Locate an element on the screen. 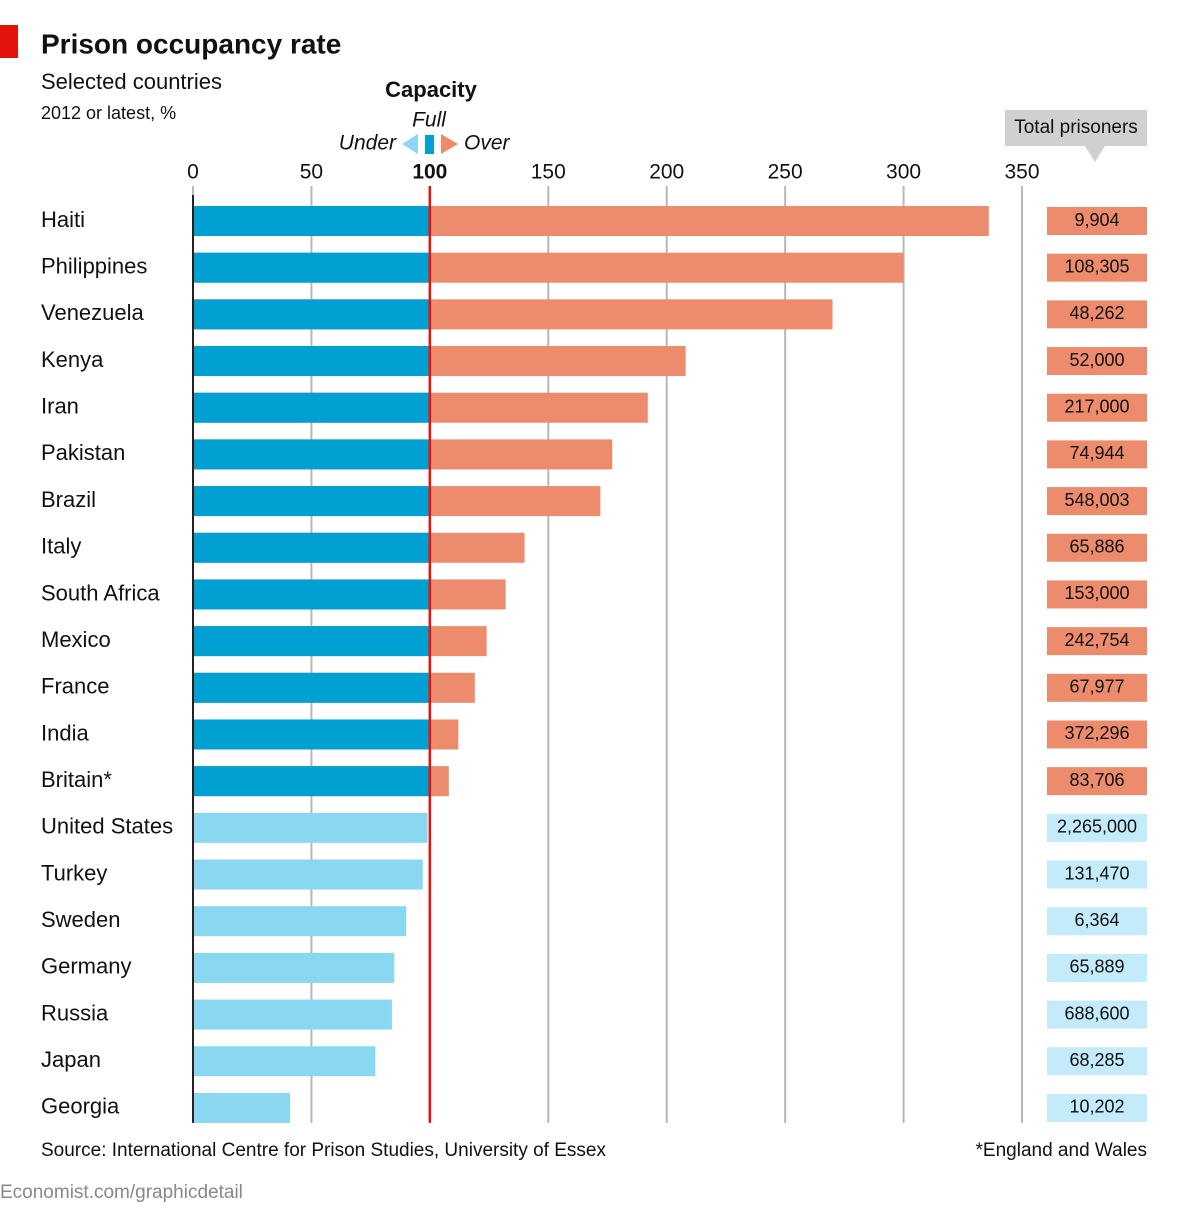 The width and height of the screenshot is (1190, 1212). prisoners-label: 6,364 is located at coordinates (1096, 920).